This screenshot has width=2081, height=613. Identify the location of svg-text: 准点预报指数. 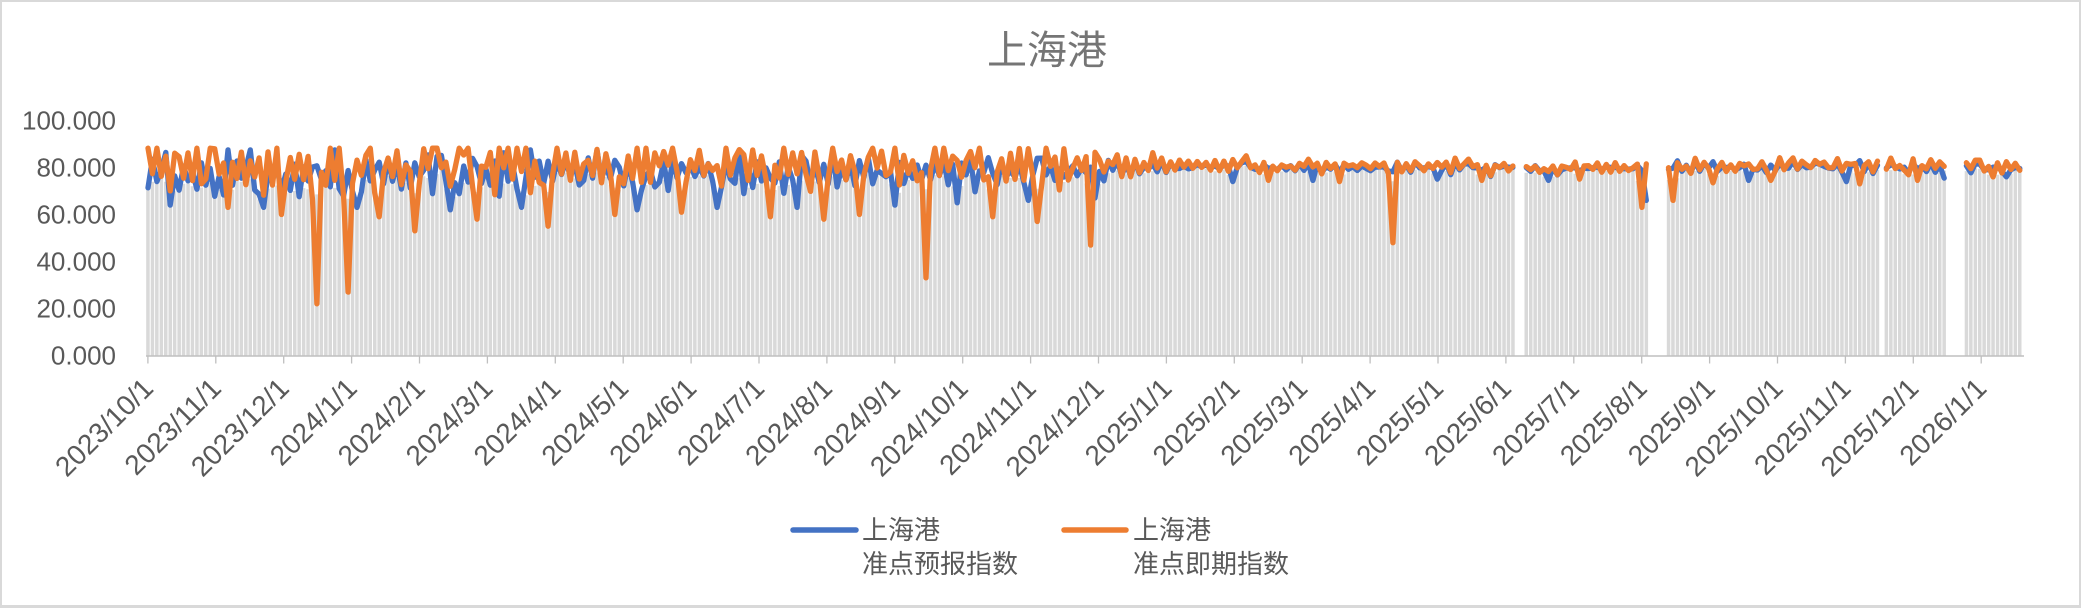
(940, 564).